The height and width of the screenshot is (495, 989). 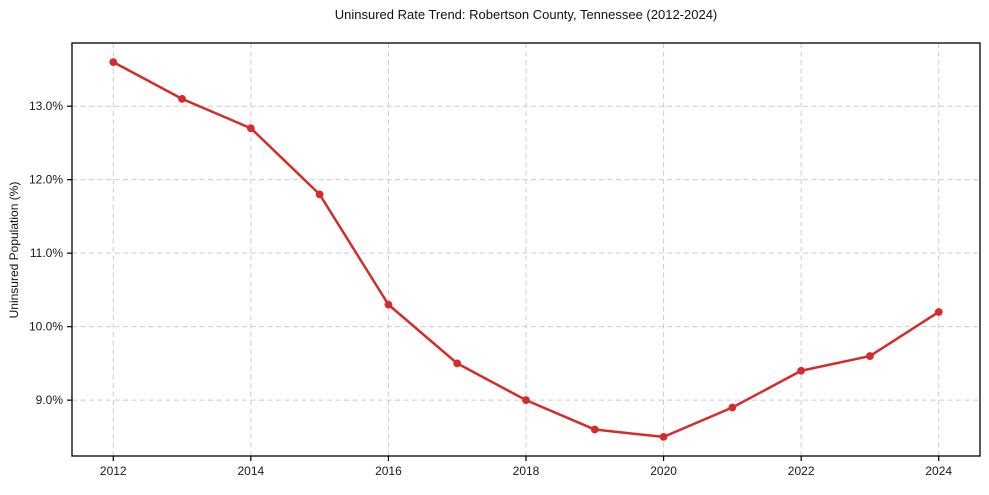 What do you see at coordinates (250, 471) in the screenshot?
I see `x-tick-label: 2014` at bounding box center [250, 471].